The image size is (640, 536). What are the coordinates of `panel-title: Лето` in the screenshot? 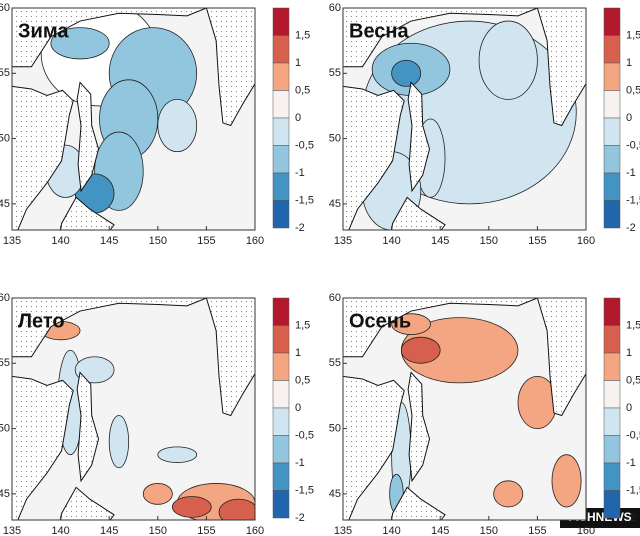 It's located at (41, 321).